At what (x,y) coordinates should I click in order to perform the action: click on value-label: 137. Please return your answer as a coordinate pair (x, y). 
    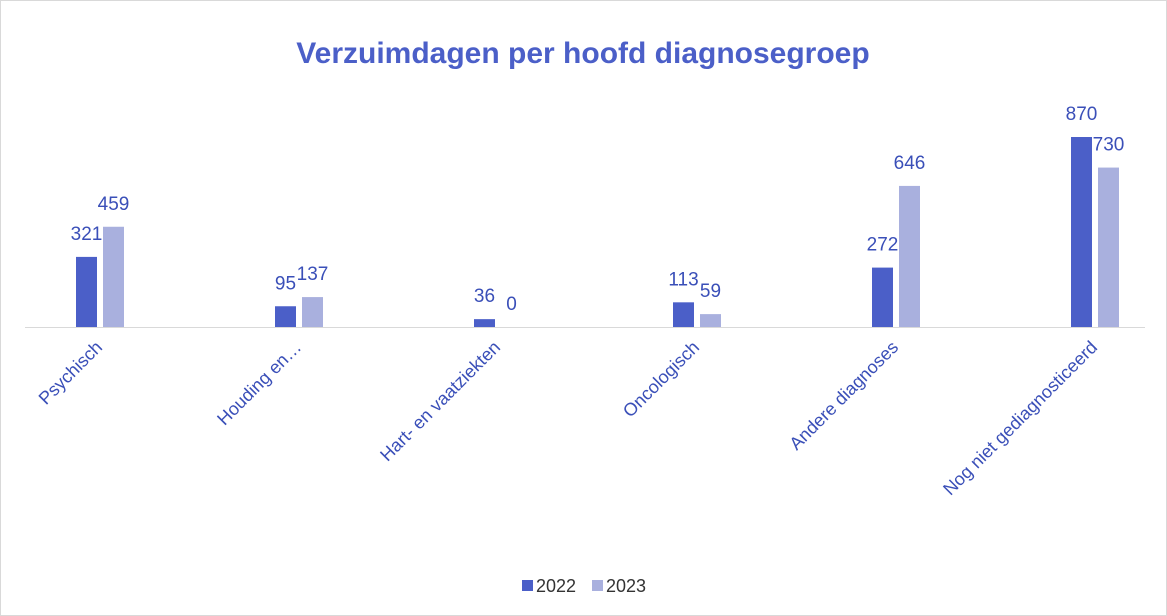
    Looking at the image, I should click on (313, 274).